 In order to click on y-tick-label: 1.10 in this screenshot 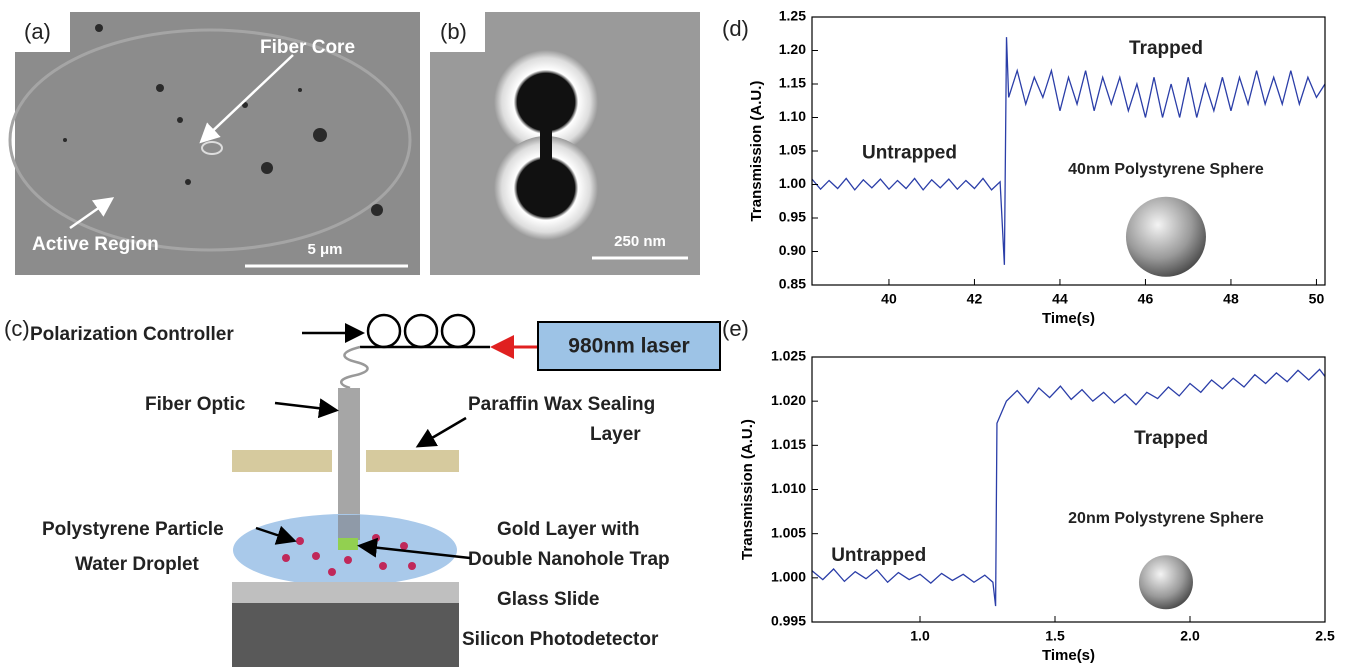, I will do `click(792, 116)`.